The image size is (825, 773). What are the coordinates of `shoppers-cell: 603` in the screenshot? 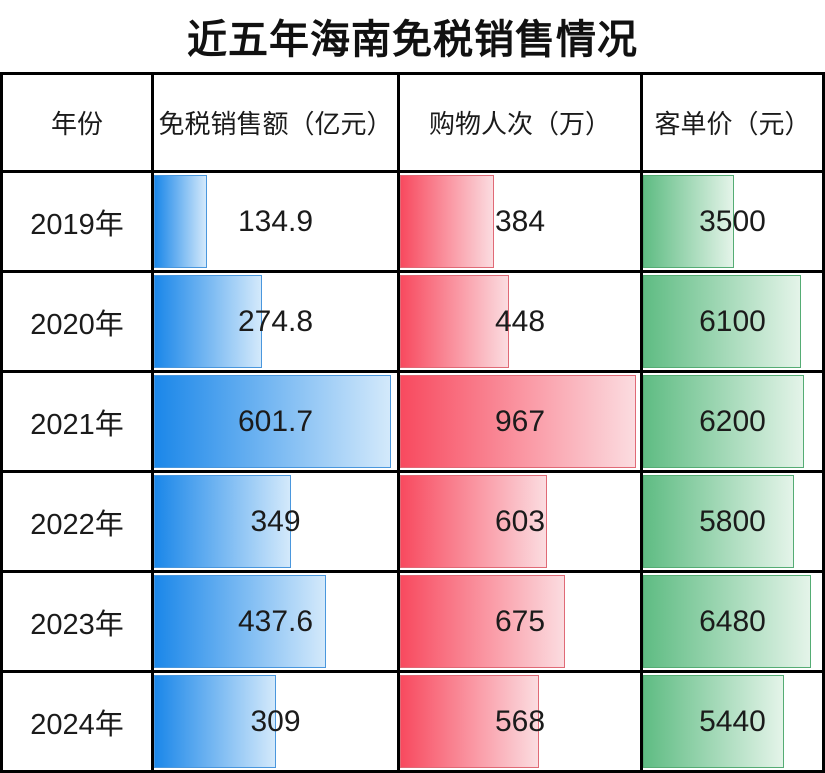 It's located at (520, 521).